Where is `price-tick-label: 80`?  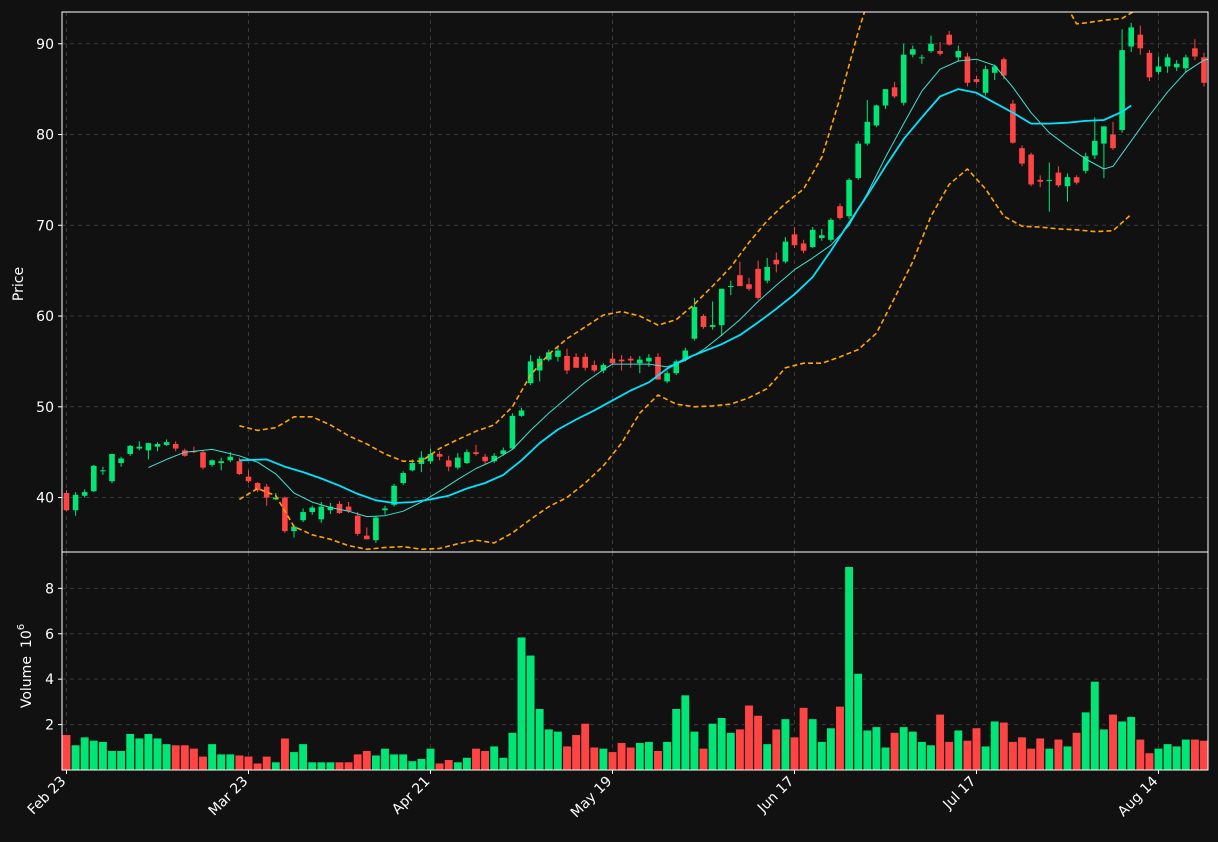
price-tick-label: 80 is located at coordinates (45, 136).